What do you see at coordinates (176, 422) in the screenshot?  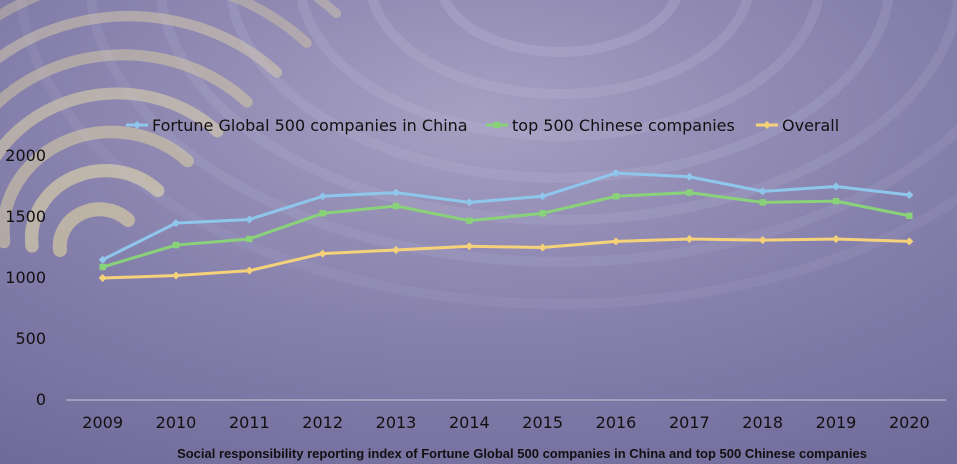 I see `x-tick-label: 2010` at bounding box center [176, 422].